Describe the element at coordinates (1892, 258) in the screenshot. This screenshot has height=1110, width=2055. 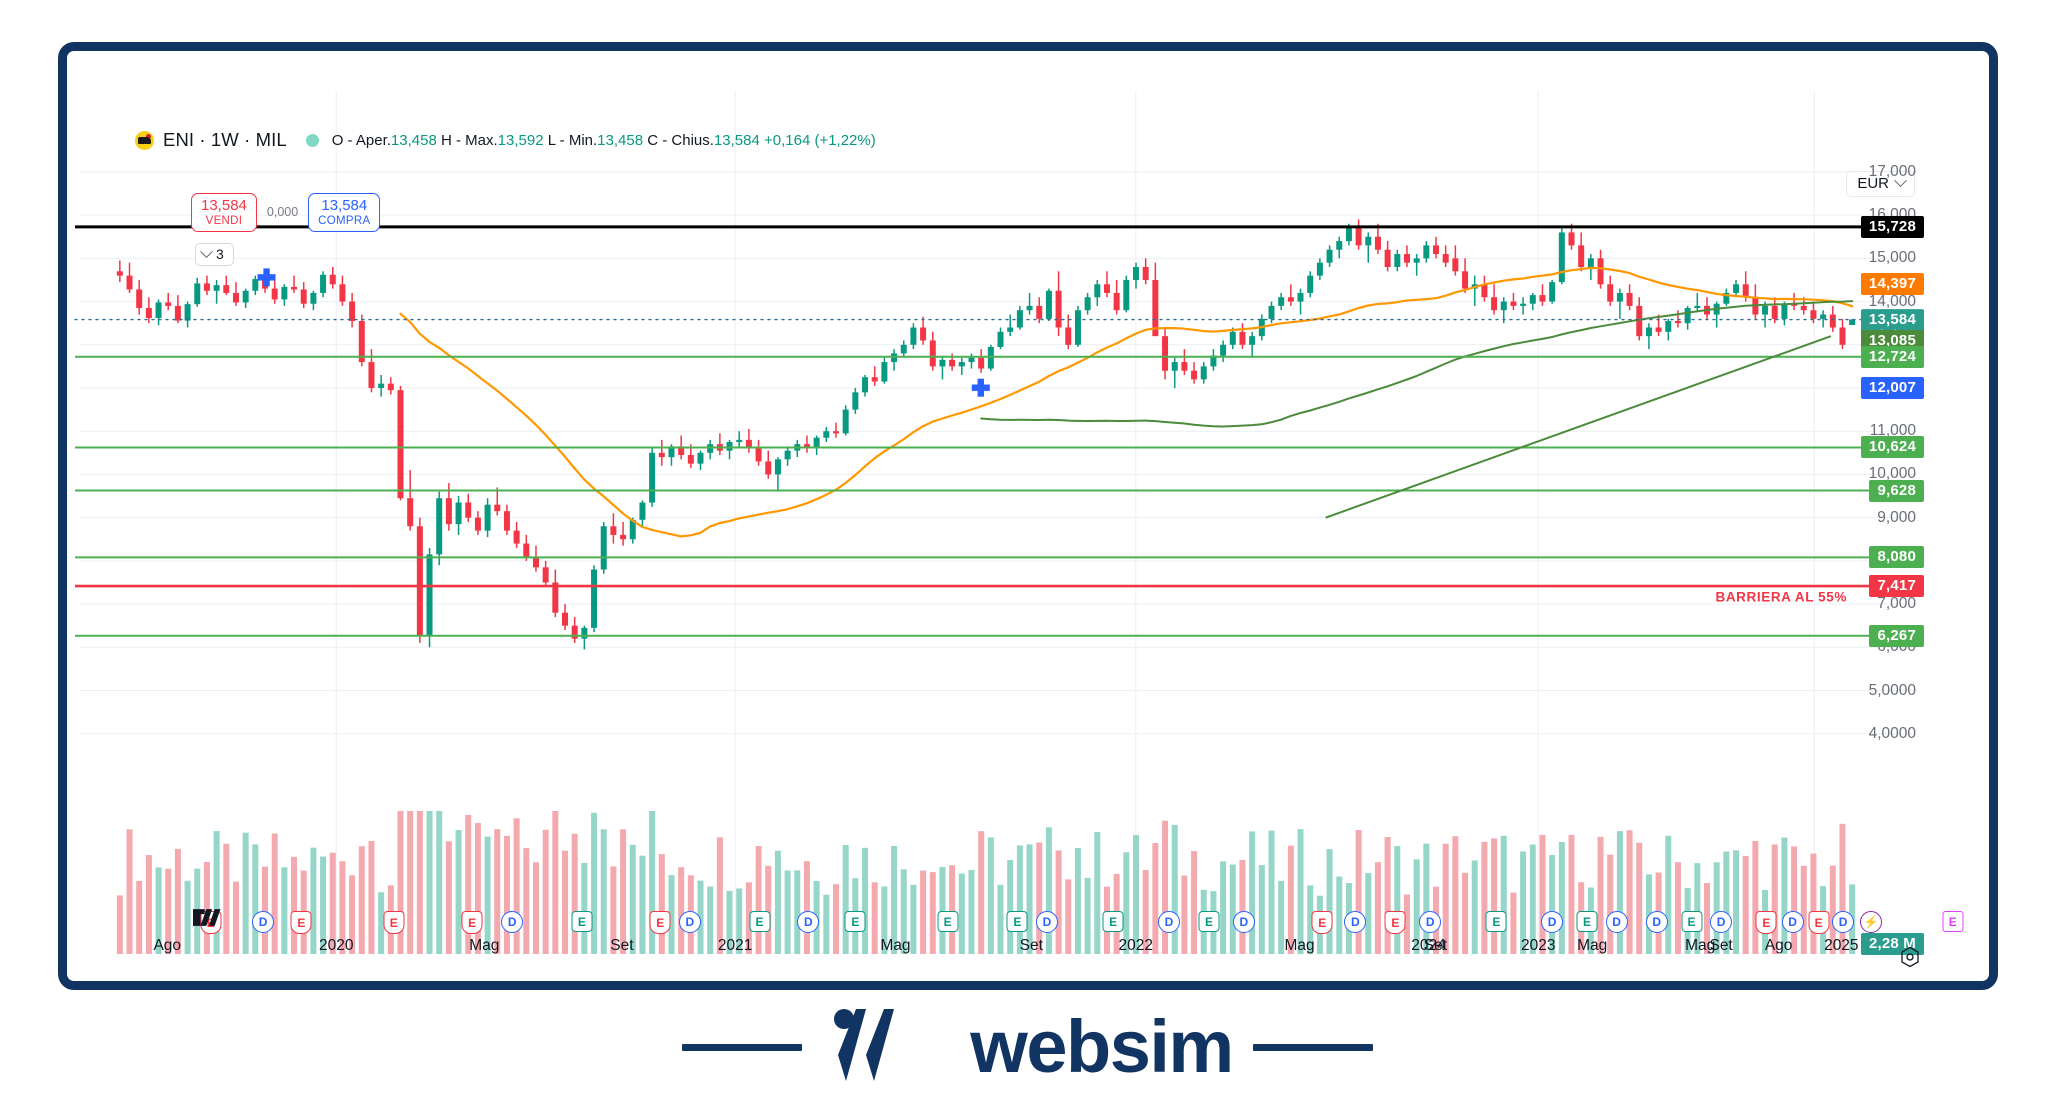
I see `price-tick-15000: 15,000` at that location.